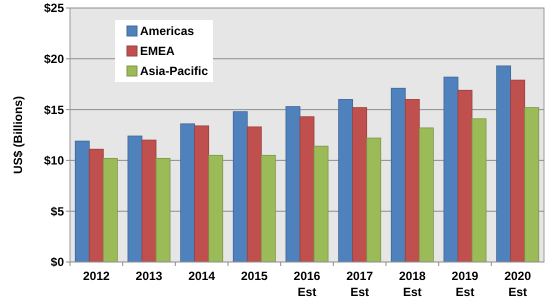 Image resolution: width=550 pixels, height=308 pixels. I want to click on x-tick-label: 2018 Est, so click(412, 284).